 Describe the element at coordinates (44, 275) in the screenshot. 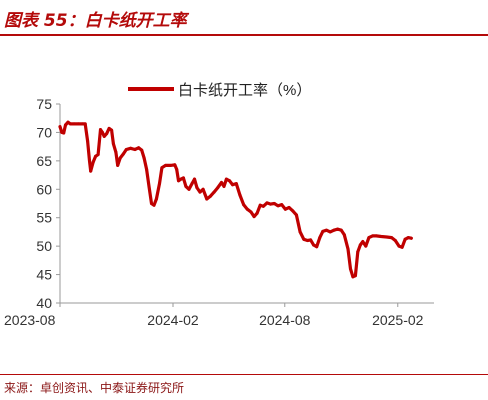

I see `y-tick-label: 45` at that location.